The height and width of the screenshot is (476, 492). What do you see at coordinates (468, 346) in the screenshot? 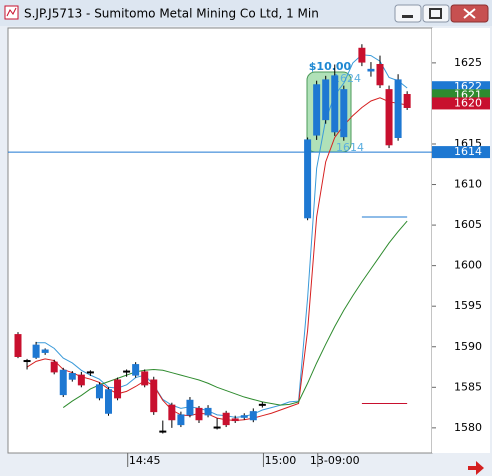
I see `y-tick-label: 1590` at bounding box center [468, 346].